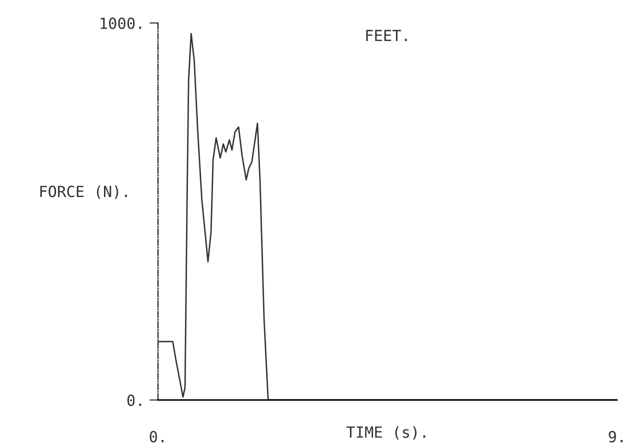 This screenshot has height=445, width=624. Describe the element at coordinates (121, 24) in the screenshot. I see `y-tick-label: 1000.` at that location.